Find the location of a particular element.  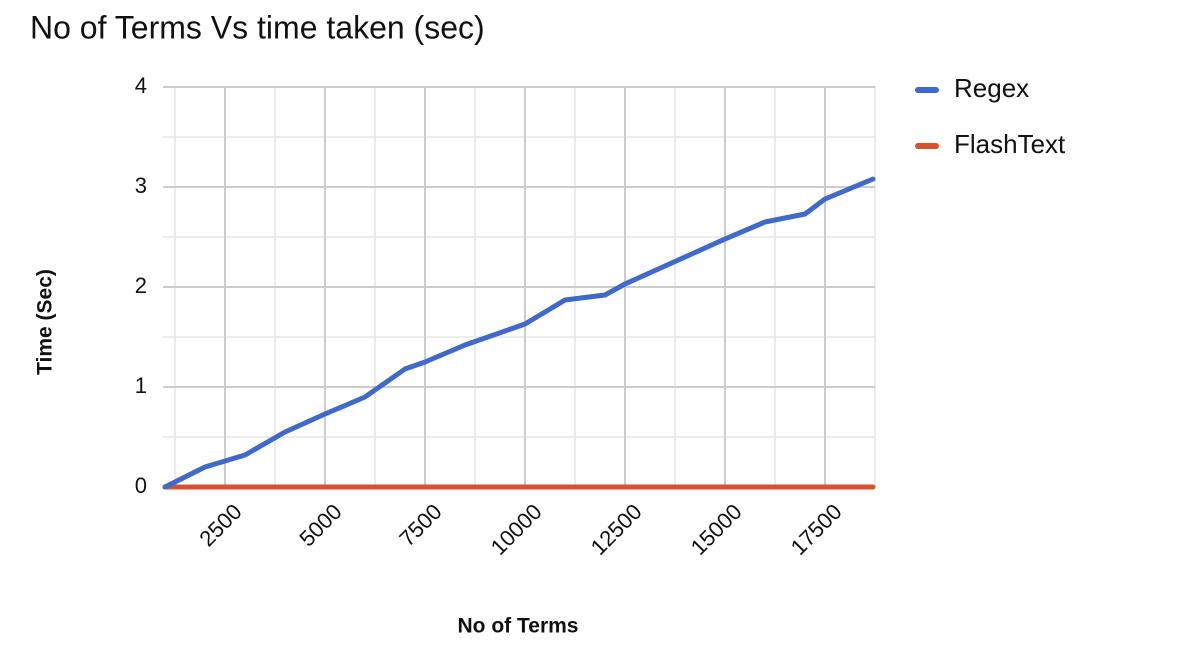

x-axis-title: No of Terms is located at coordinates (518, 626).